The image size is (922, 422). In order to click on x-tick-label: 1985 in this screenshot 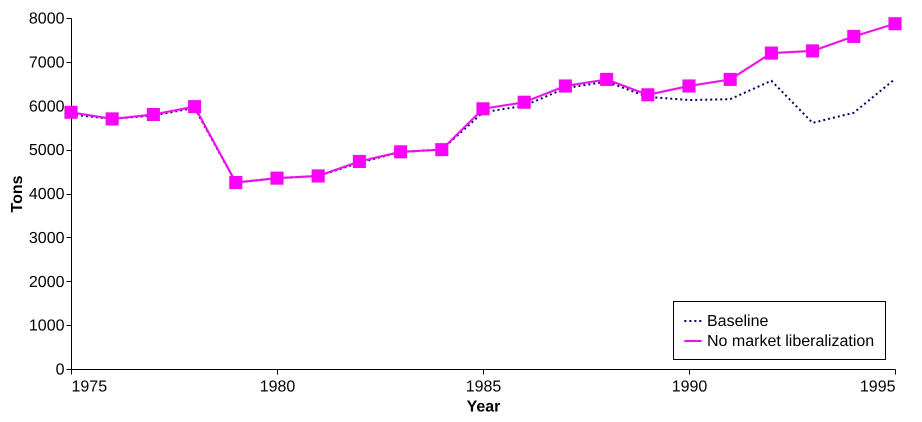, I will do `click(484, 387)`.